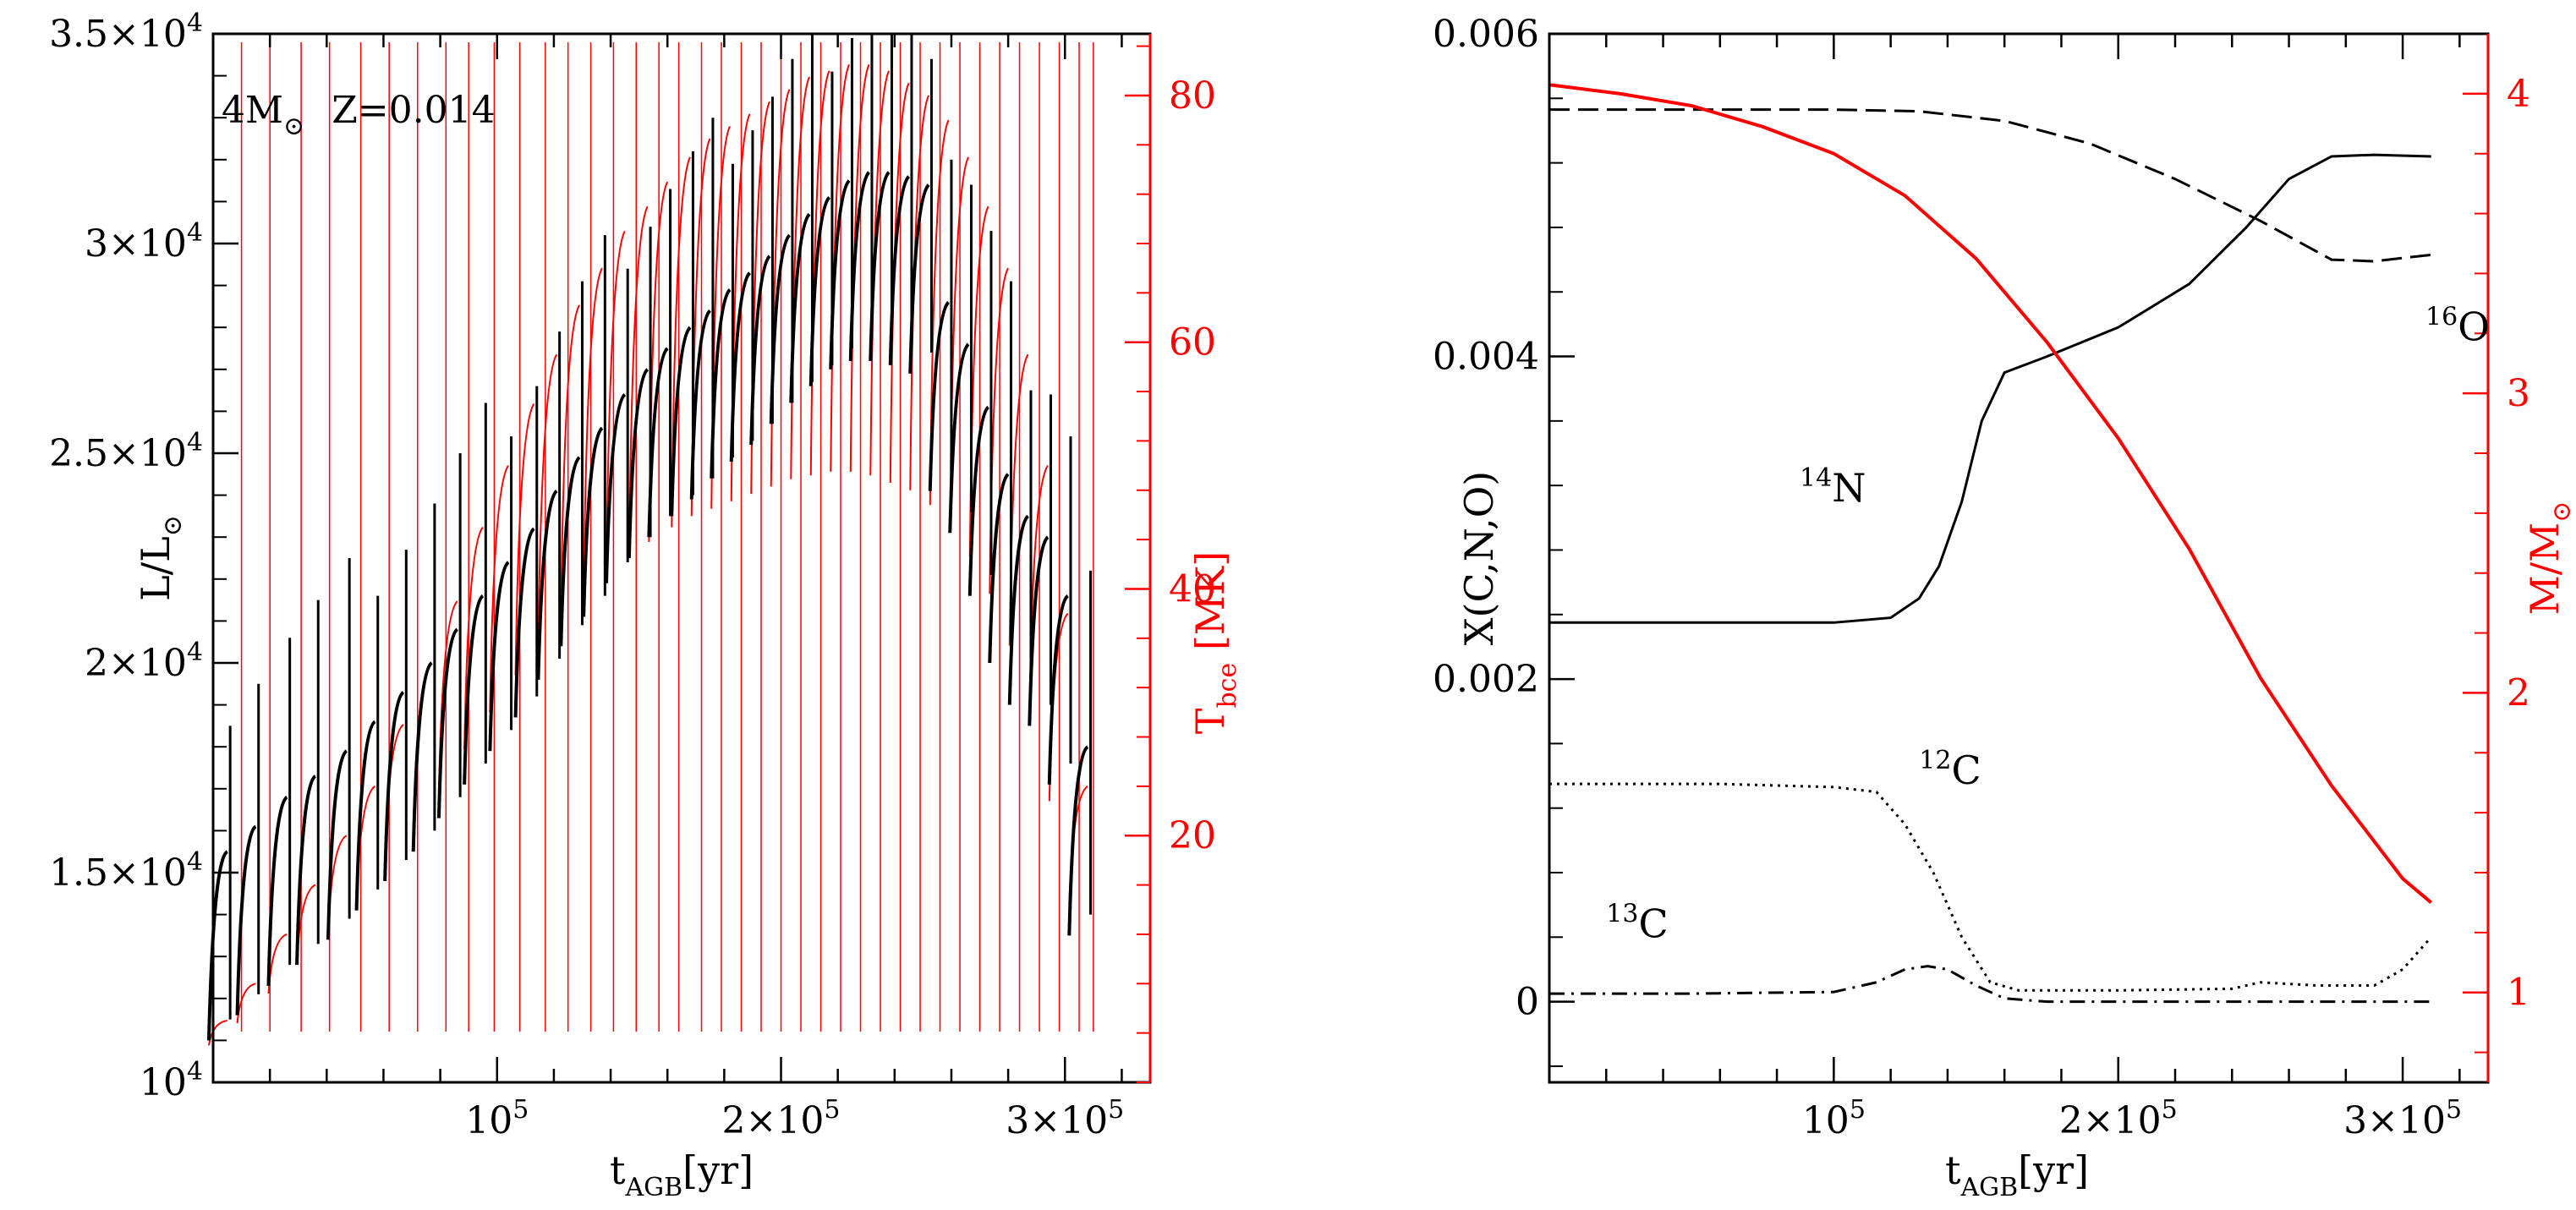  Describe the element at coordinates (413, 111) in the screenshot. I see `annotation-metallicity: Z=0.014` at that location.